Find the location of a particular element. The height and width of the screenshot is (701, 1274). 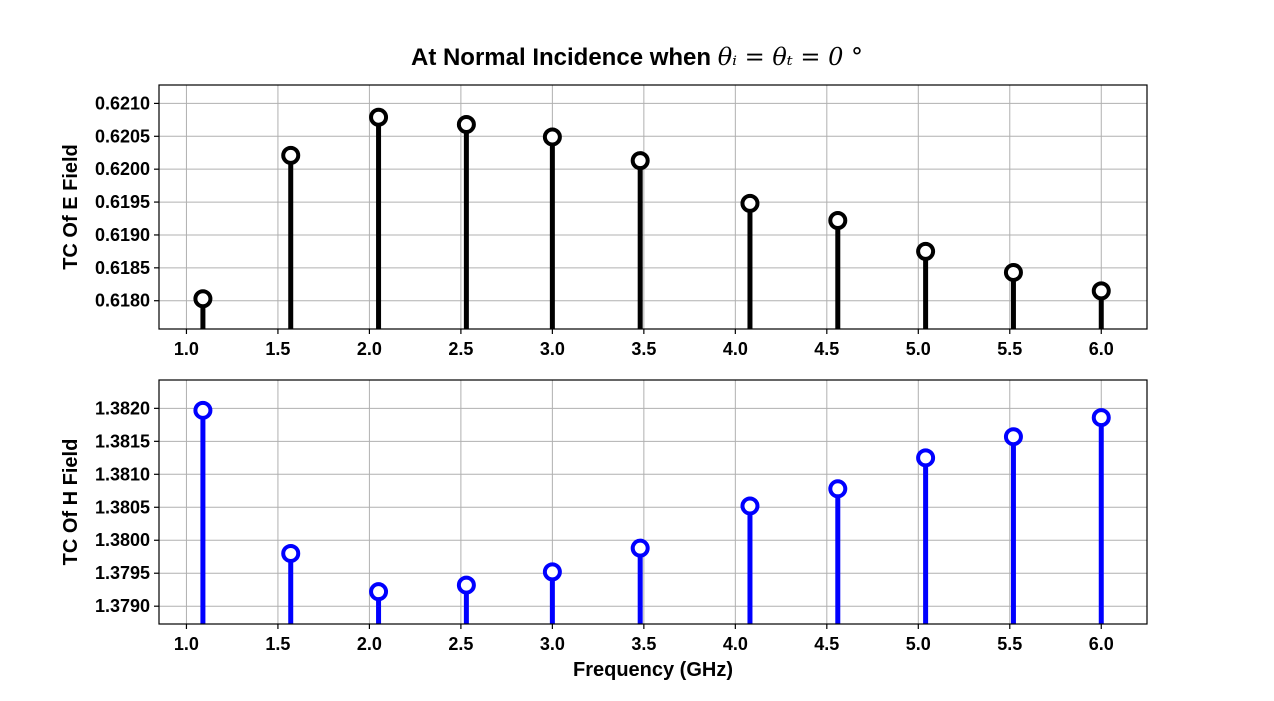

y-axis-label: TC Of E Field is located at coordinates (71, 207).